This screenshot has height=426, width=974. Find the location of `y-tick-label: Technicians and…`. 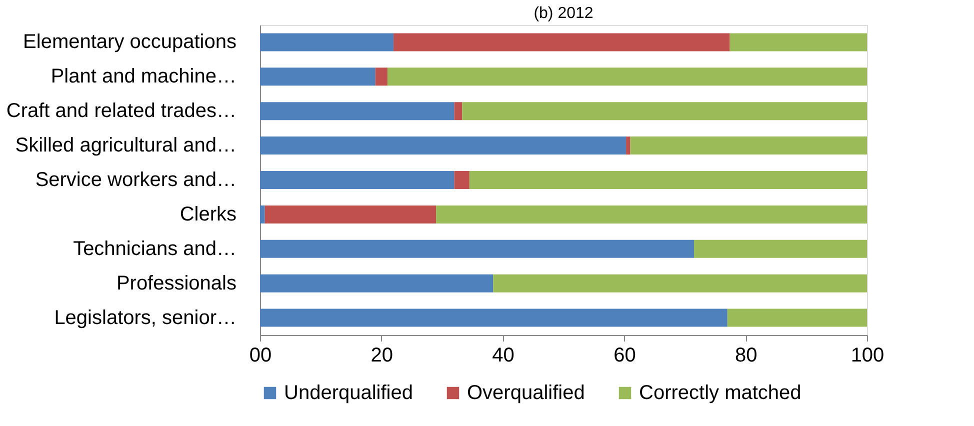

y-tick-label: Technicians and… is located at coordinates (154, 249).